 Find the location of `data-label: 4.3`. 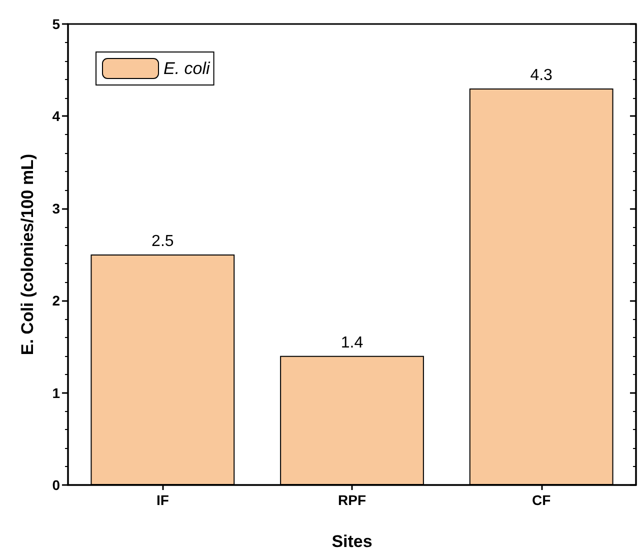

data-label: 4.3 is located at coordinates (541, 75).